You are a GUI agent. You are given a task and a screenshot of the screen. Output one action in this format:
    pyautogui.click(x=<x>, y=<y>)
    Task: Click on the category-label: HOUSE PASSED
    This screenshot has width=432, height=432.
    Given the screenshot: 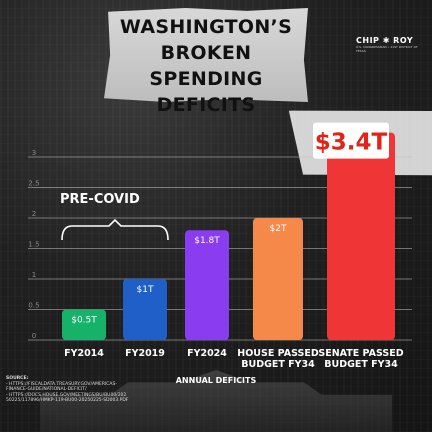 What is the action you would take?
    pyautogui.click(x=278, y=353)
    